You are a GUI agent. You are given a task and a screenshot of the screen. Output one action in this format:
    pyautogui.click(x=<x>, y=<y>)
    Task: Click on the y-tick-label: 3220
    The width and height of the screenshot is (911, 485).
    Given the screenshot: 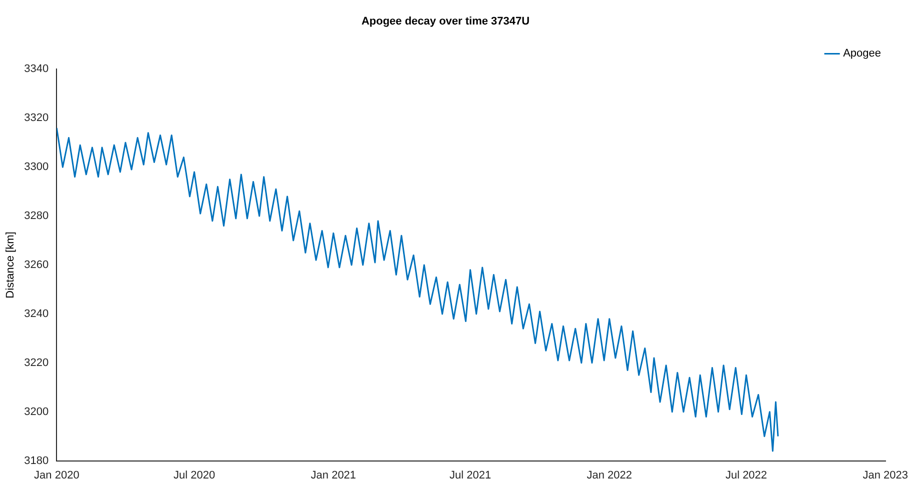 What is the action you would take?
    pyautogui.click(x=36, y=362)
    